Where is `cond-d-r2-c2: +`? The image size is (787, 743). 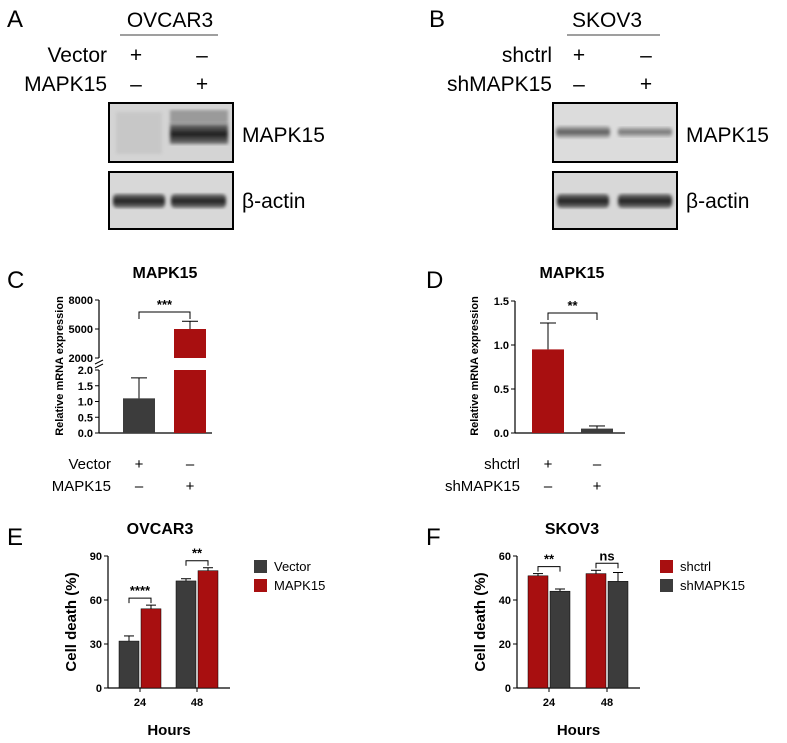 cond-d-r2-c2: + is located at coordinates (597, 486).